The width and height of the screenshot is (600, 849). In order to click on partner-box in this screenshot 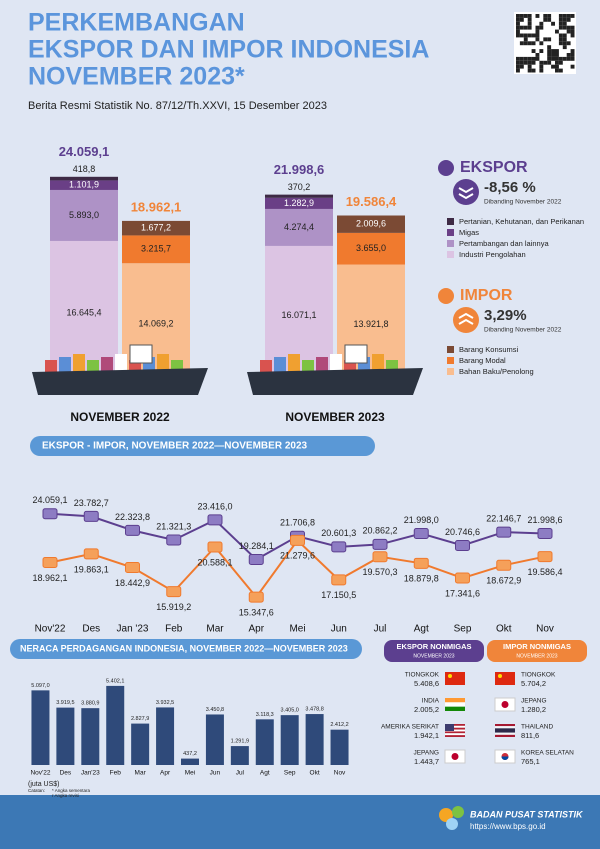, I will do `click(537, 651)`.